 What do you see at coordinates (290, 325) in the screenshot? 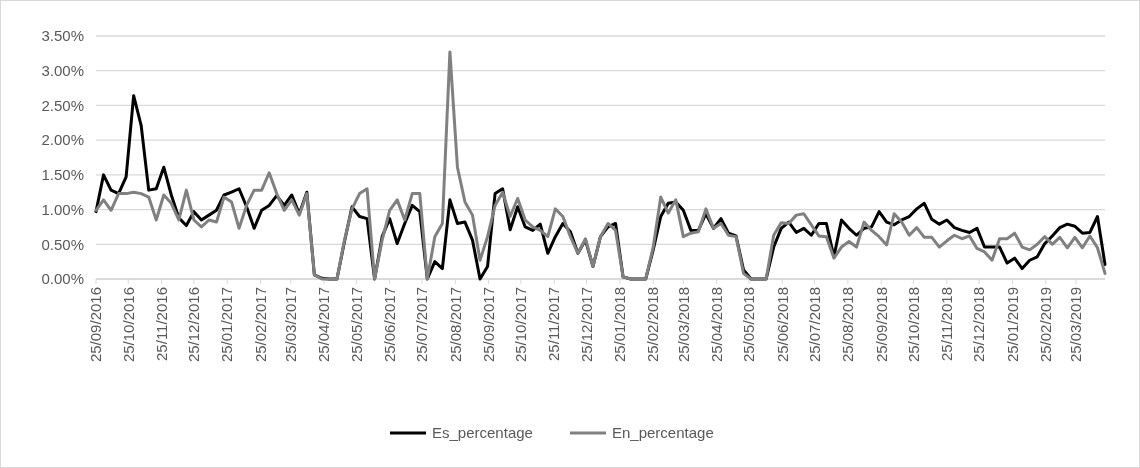
I see `x-tick-label: 25/03/2017` at bounding box center [290, 325].